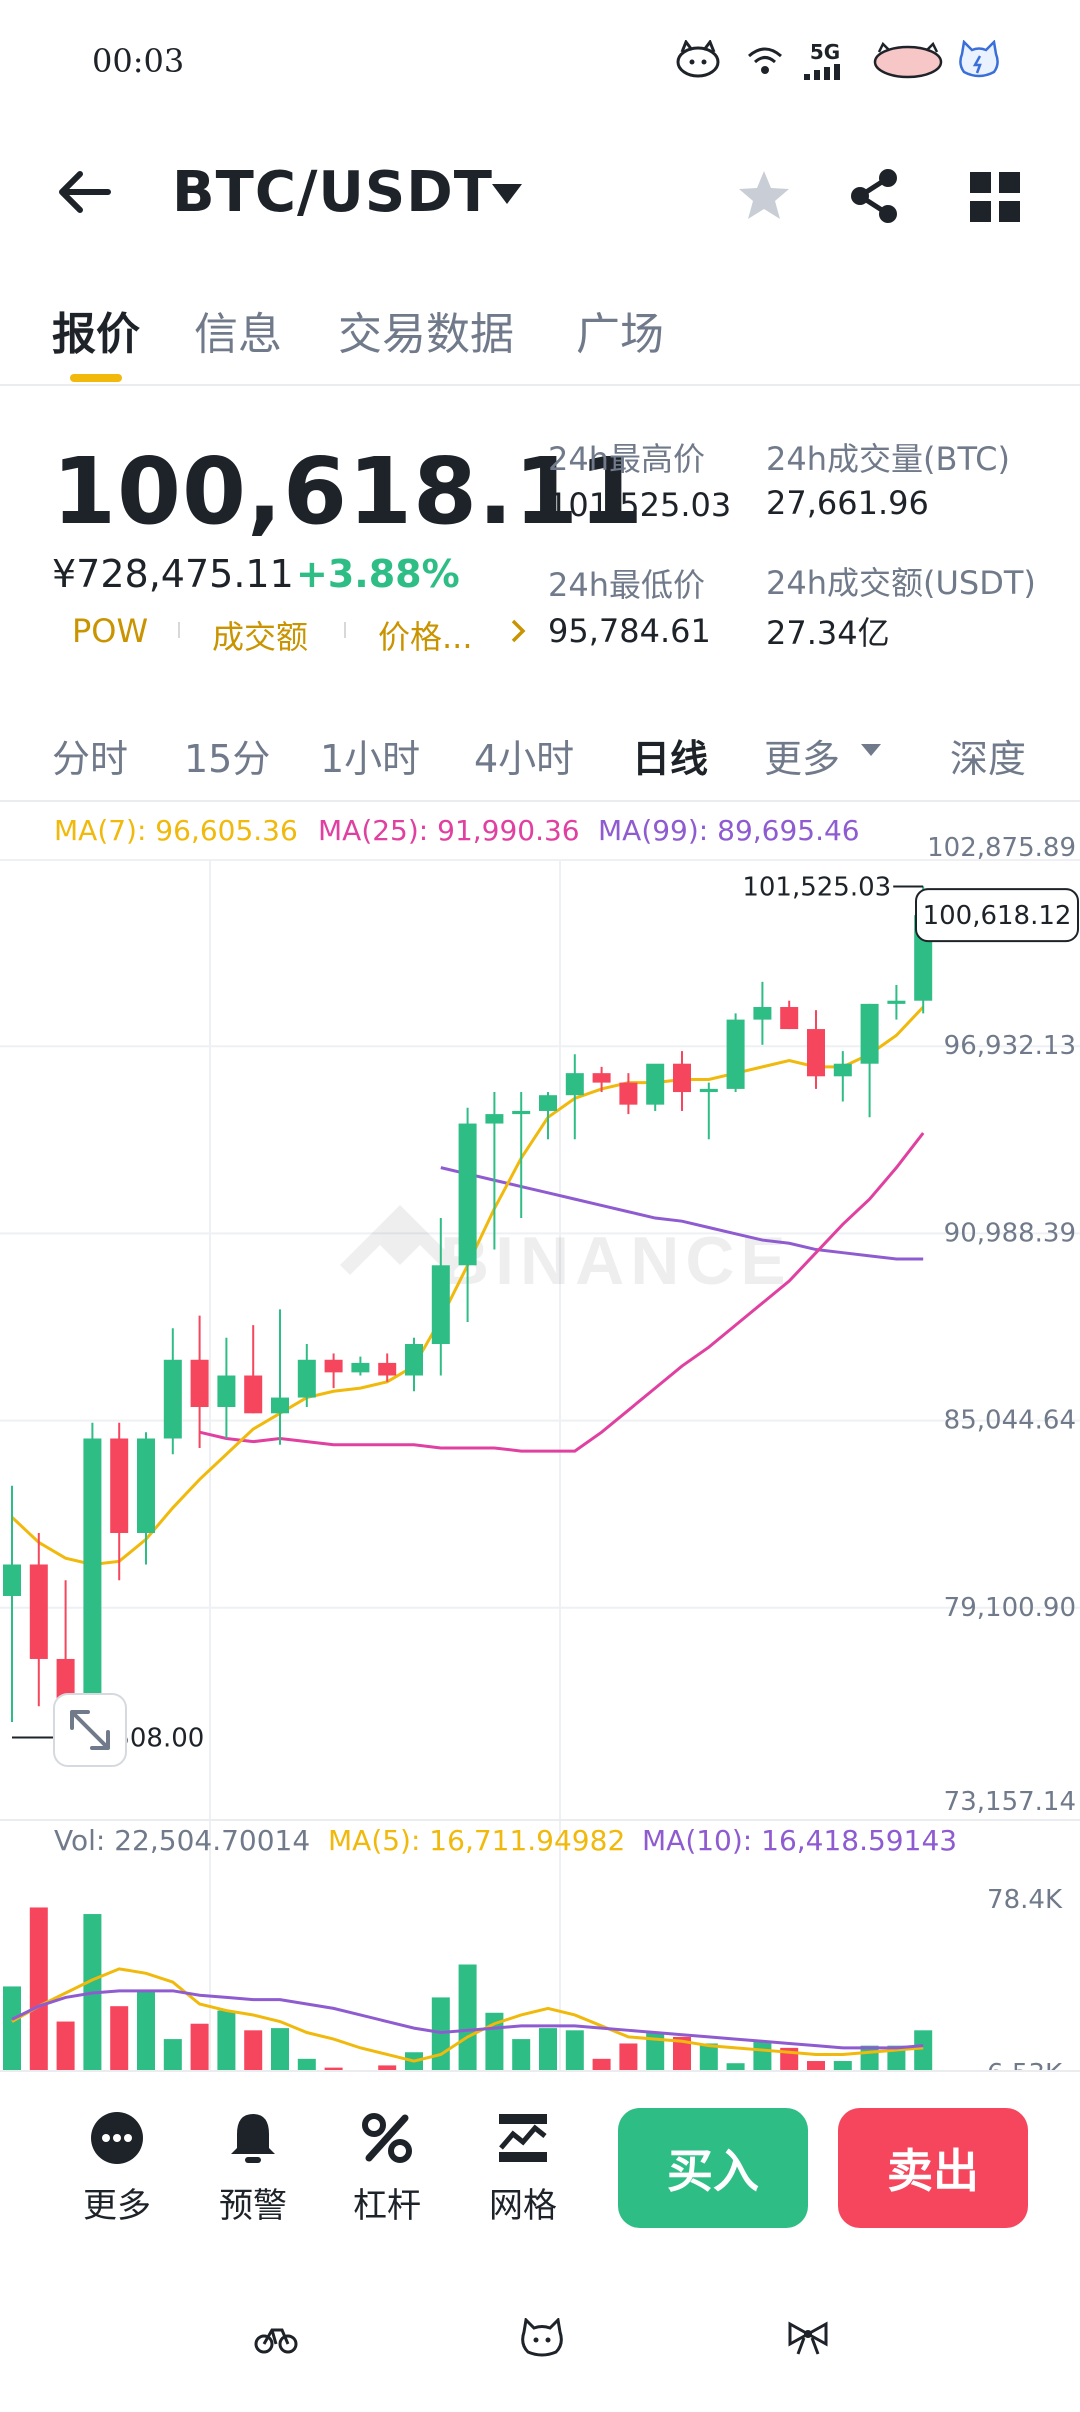 The width and height of the screenshot is (1080, 2412). What do you see at coordinates (370, 759) in the screenshot?
I see `interval-1h: 1小时` at bounding box center [370, 759].